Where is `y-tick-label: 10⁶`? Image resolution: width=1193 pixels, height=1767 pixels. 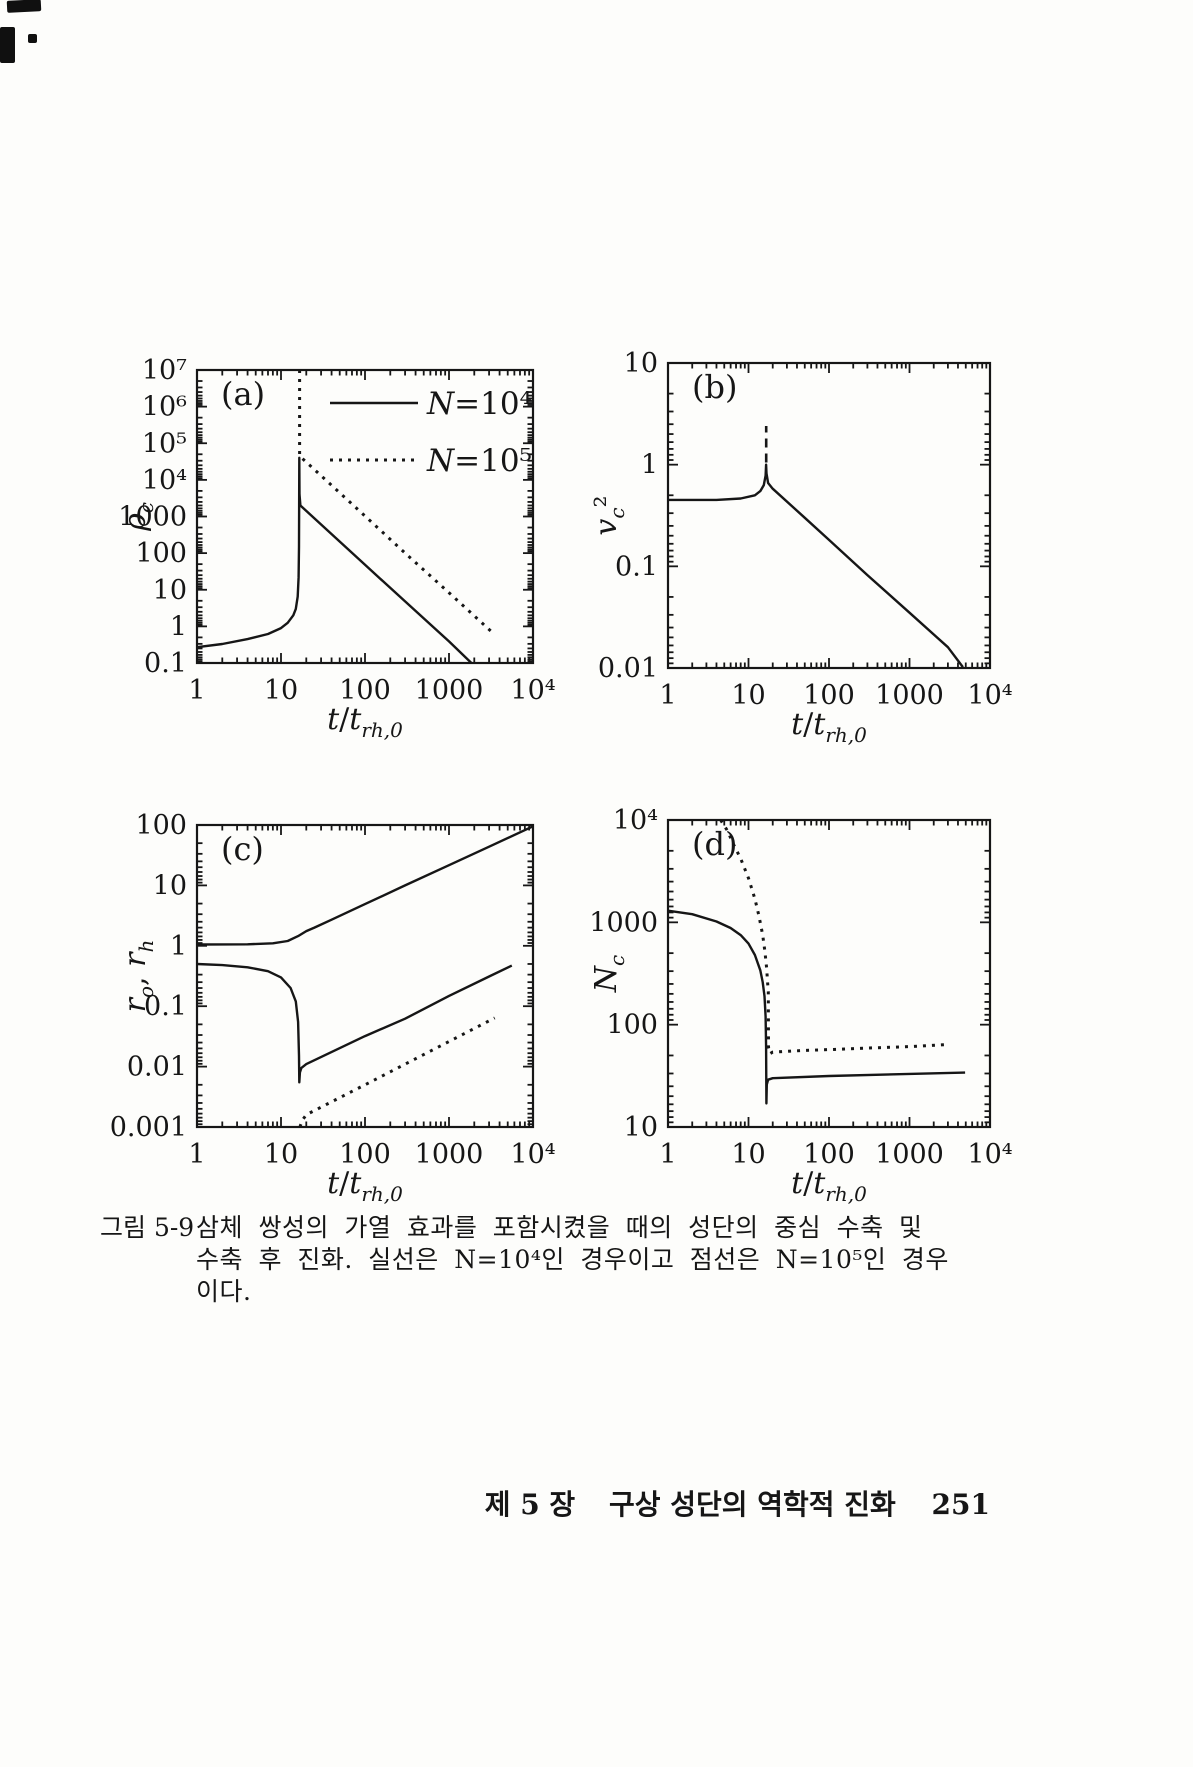
y-tick-label: 10⁶ is located at coordinates (164, 407).